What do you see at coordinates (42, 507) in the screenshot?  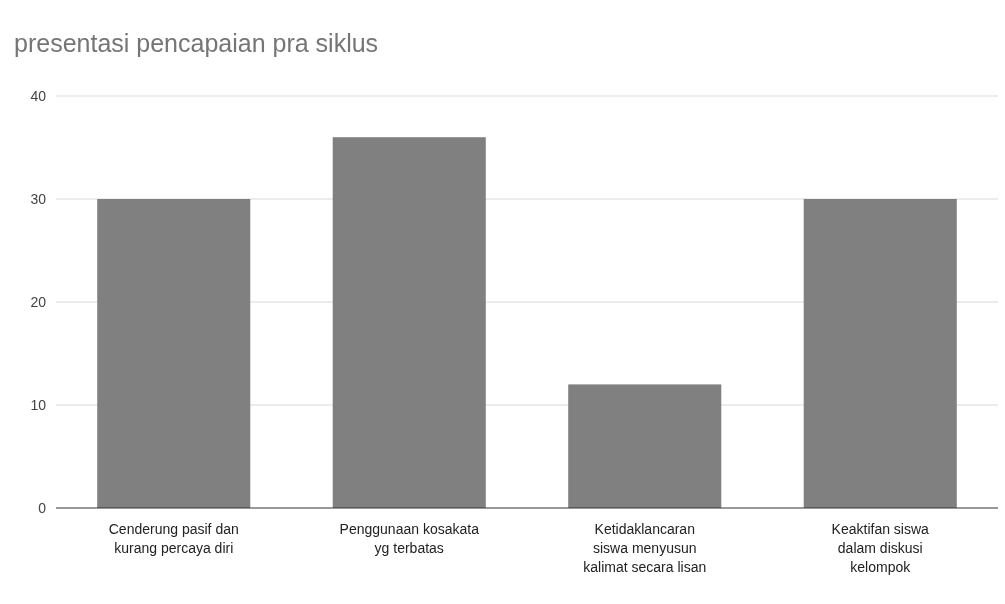 I see `y-tick-label: 0` at bounding box center [42, 507].